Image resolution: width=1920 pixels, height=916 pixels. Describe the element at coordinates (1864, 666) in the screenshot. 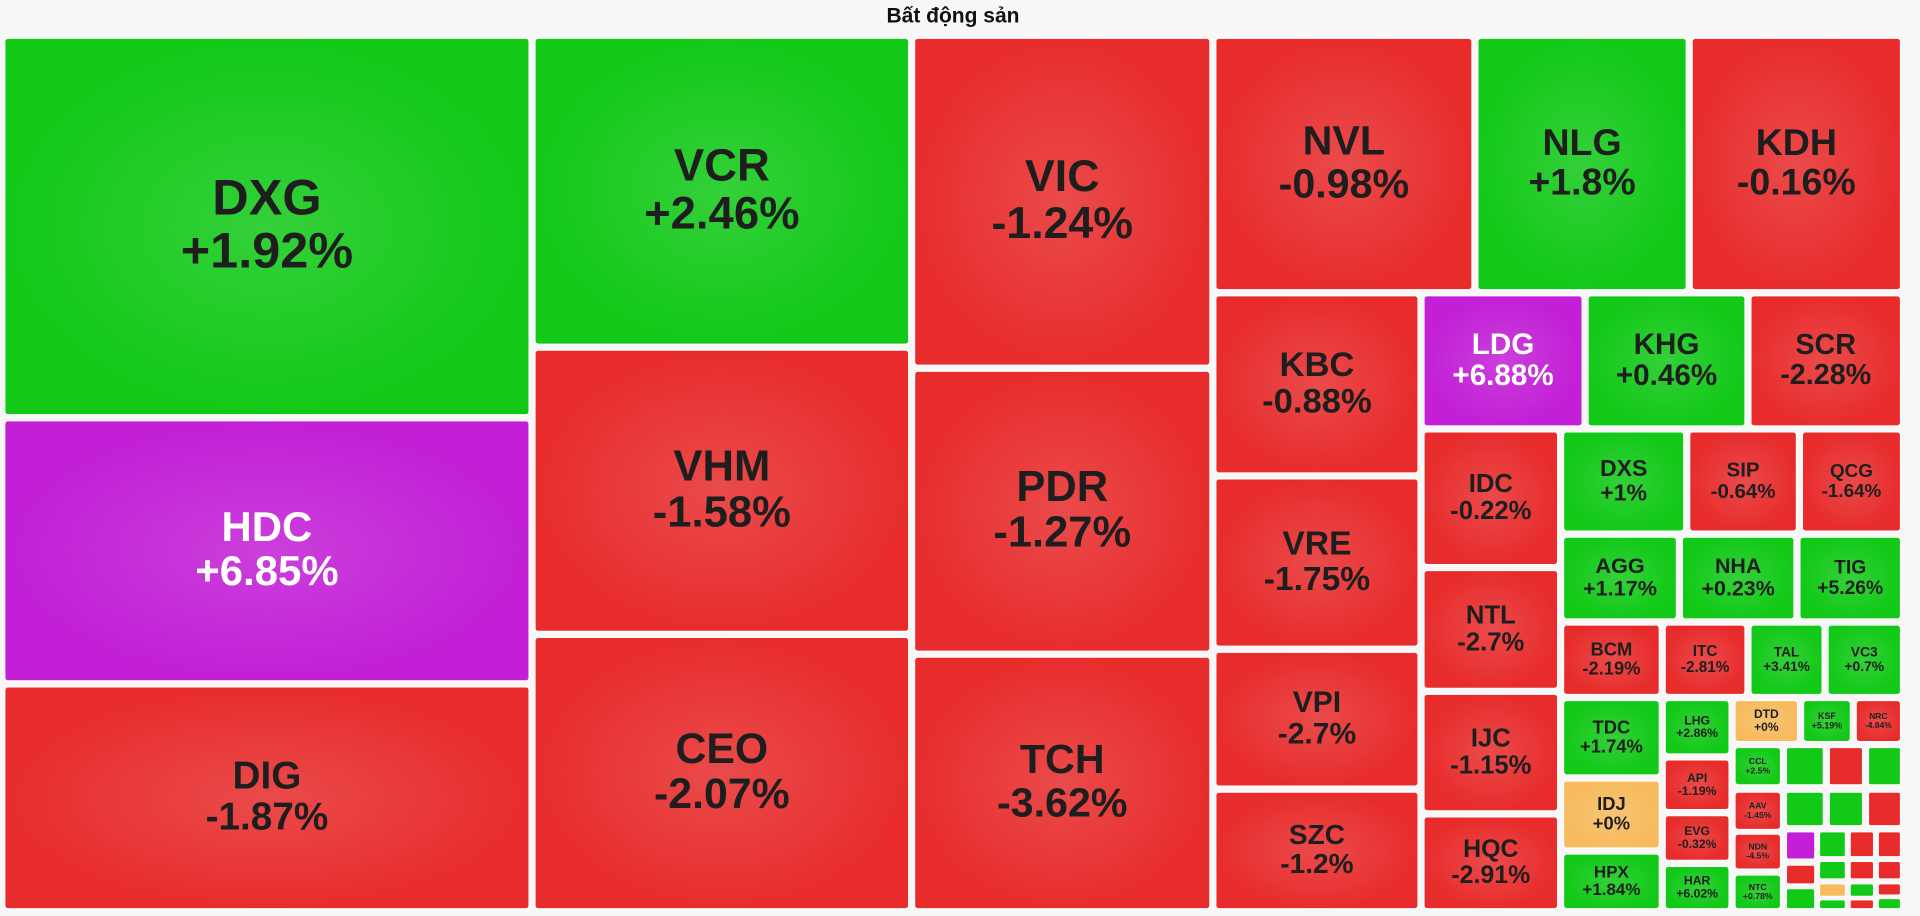

I see `change-label: +0.7%` at that location.